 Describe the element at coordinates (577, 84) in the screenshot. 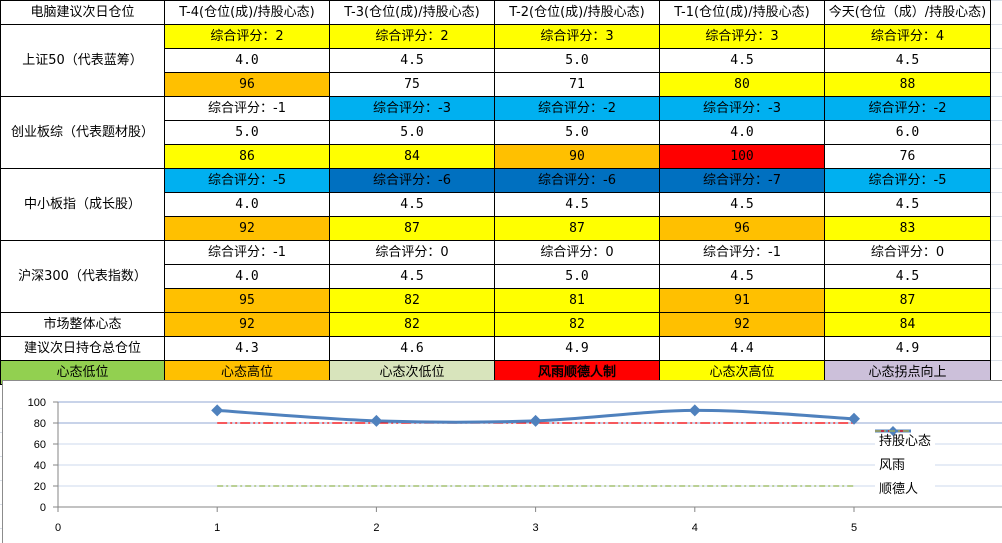

I see `sentiment-cell: 71` at that location.